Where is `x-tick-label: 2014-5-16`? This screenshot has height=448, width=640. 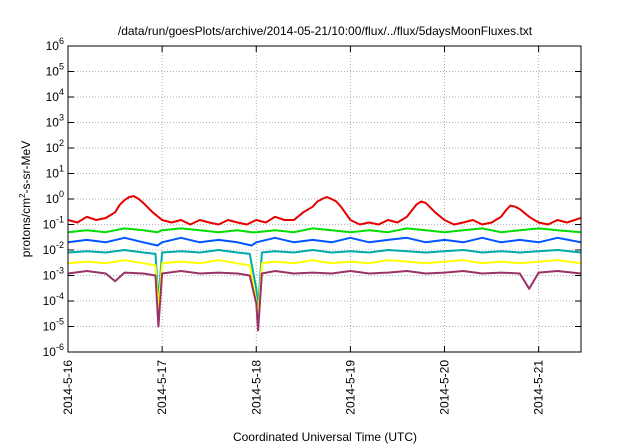
x-tick-label: 2014-5-16 is located at coordinates (68, 387).